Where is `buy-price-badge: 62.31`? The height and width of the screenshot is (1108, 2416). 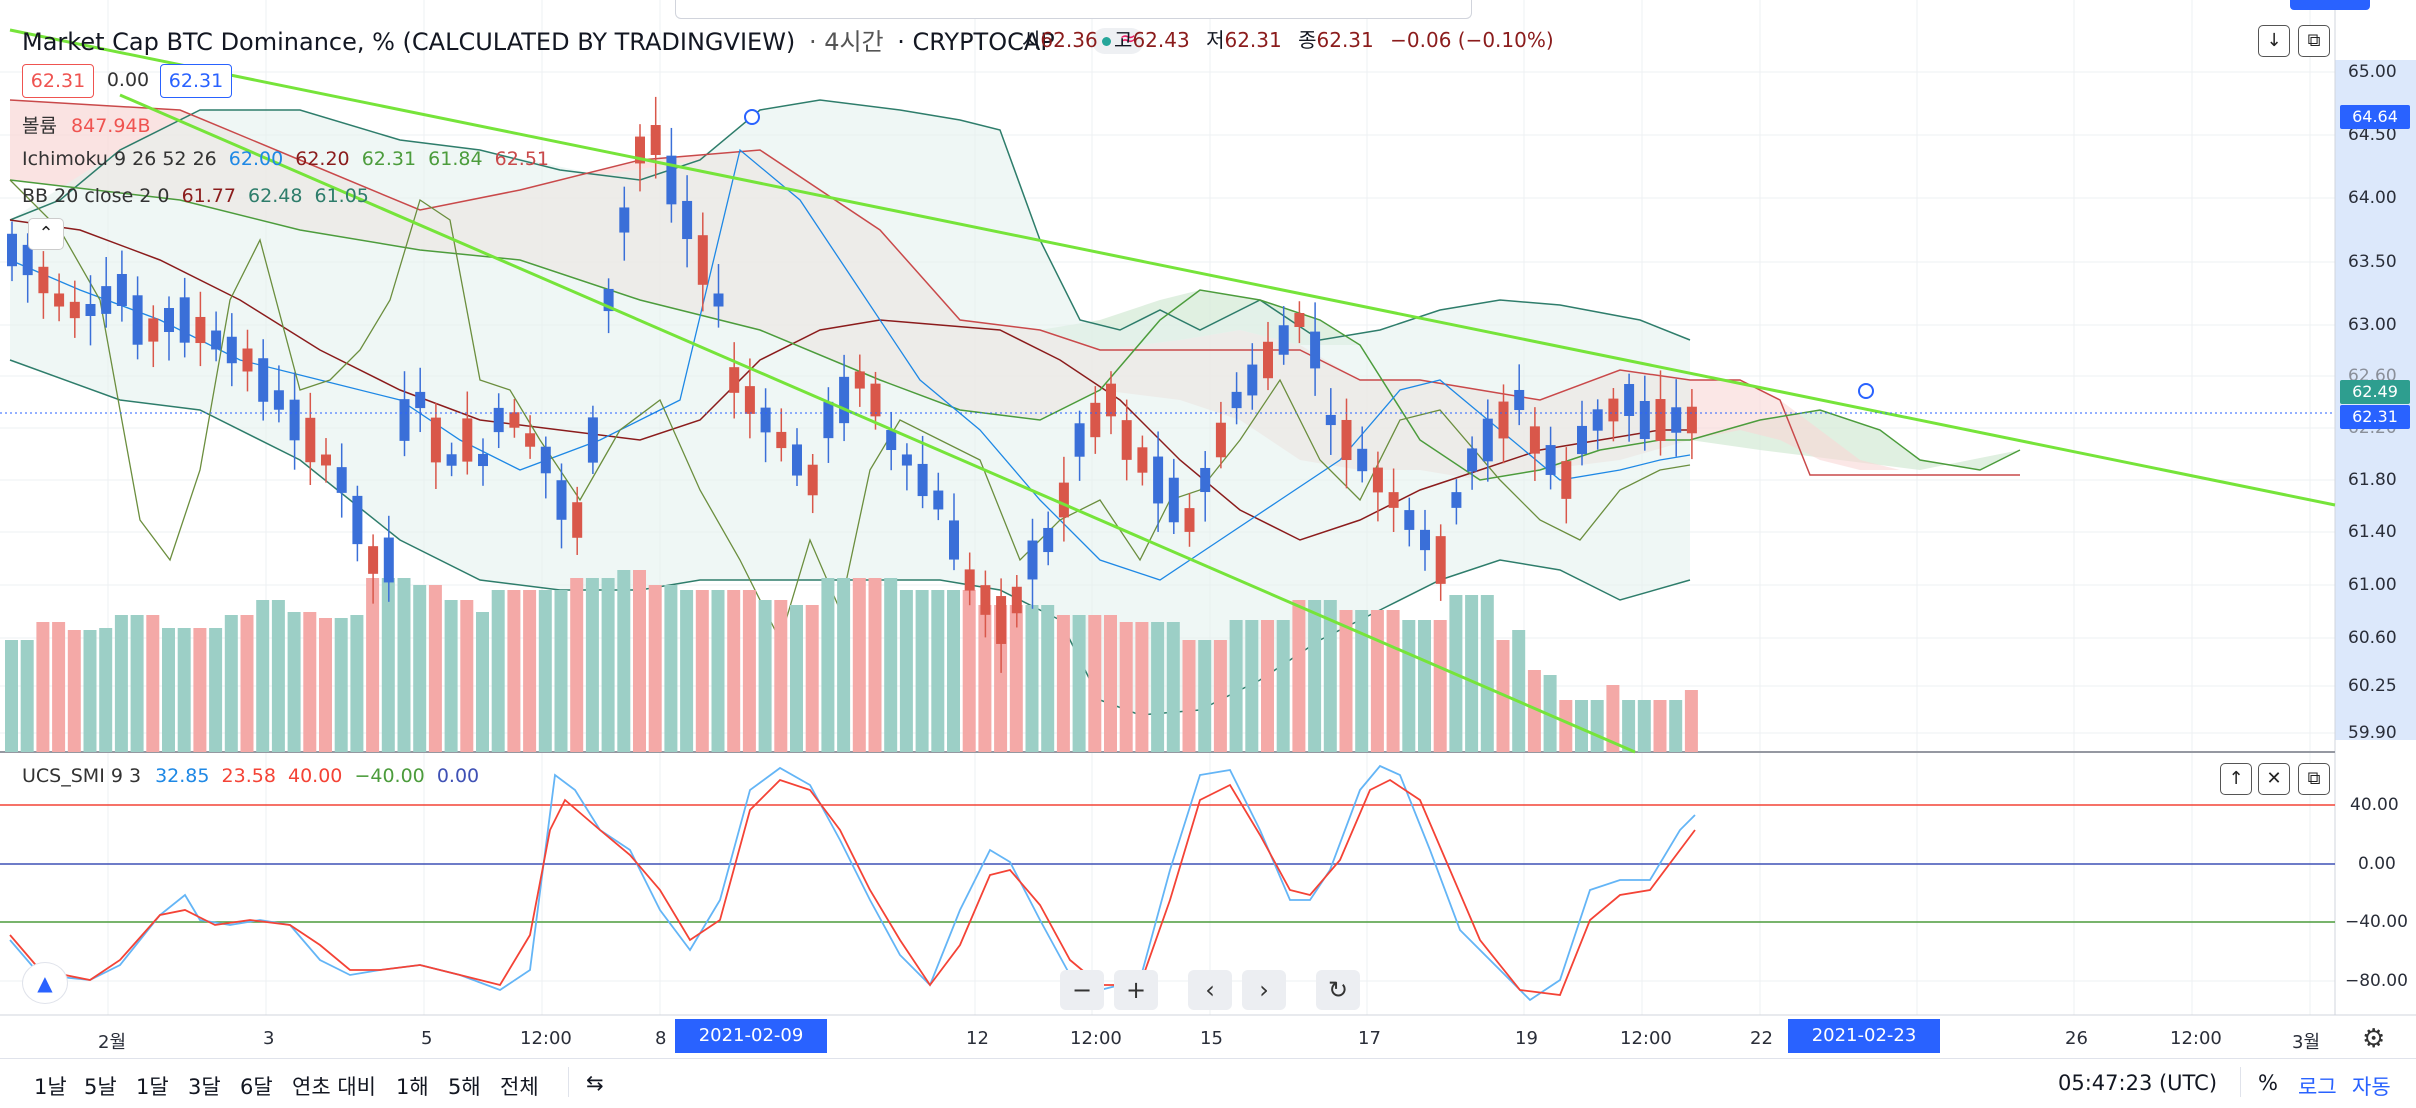
buy-price-badge: 62.31 is located at coordinates (196, 81).